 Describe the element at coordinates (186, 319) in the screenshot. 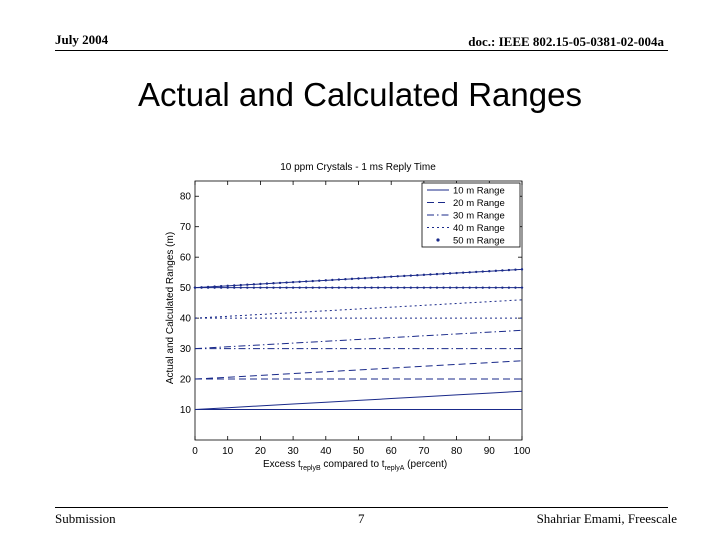

I see `y-tick-label: 40` at that location.